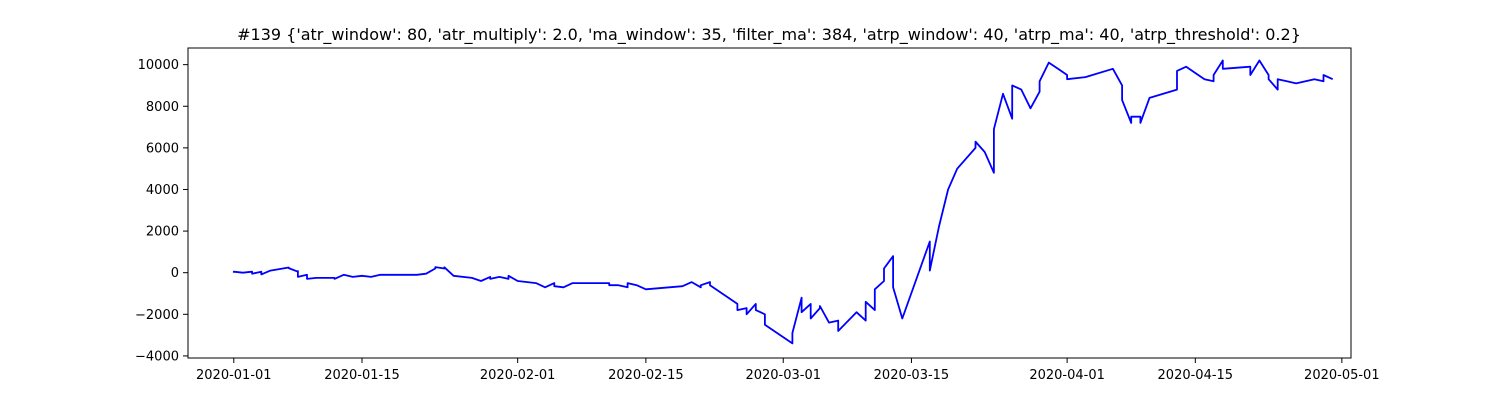 The image size is (1500, 400). What do you see at coordinates (362, 375) in the screenshot?
I see `x-tick-label: 2020-01-15` at bounding box center [362, 375].